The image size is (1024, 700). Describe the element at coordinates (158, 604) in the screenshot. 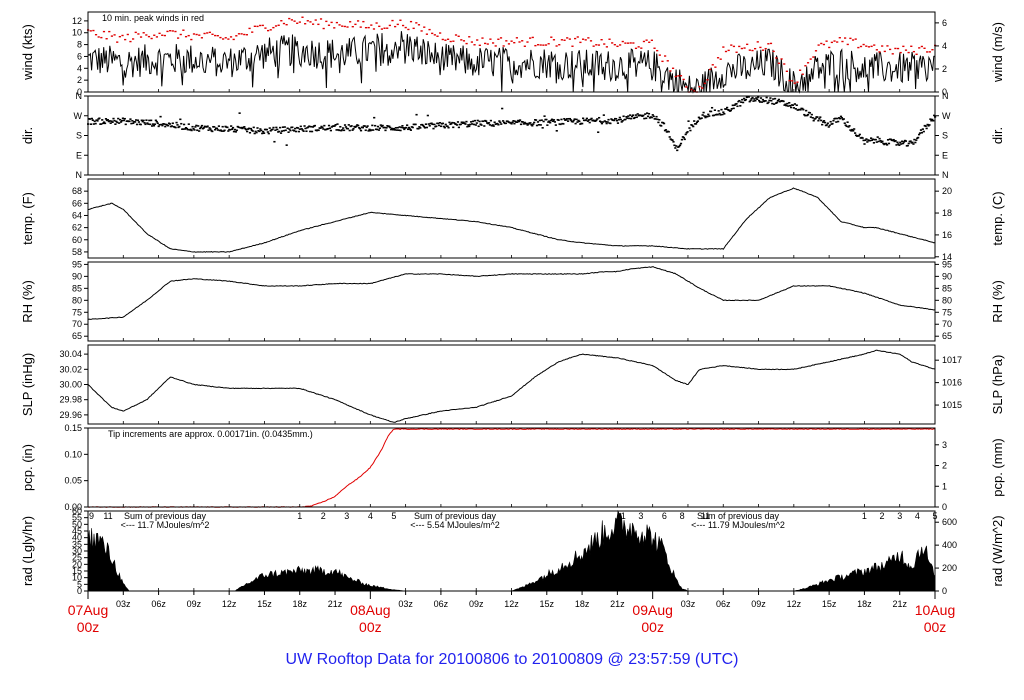

I see `x-tick-label: 06z` at that location.